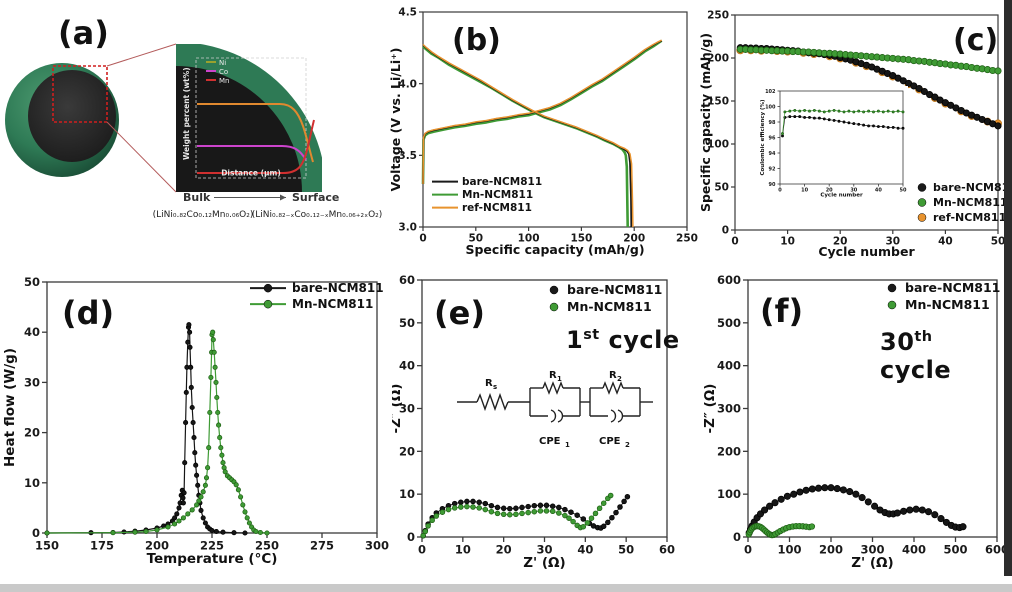  What do you see at coordinates (317, 215) in the screenshot?
I see `surface-formula: (LiNi₀.₈₂₋ₓCo₀.₁₂₋ₓMn₀.₀₆₊₂ₓO₂)` at bounding box center [317, 215].